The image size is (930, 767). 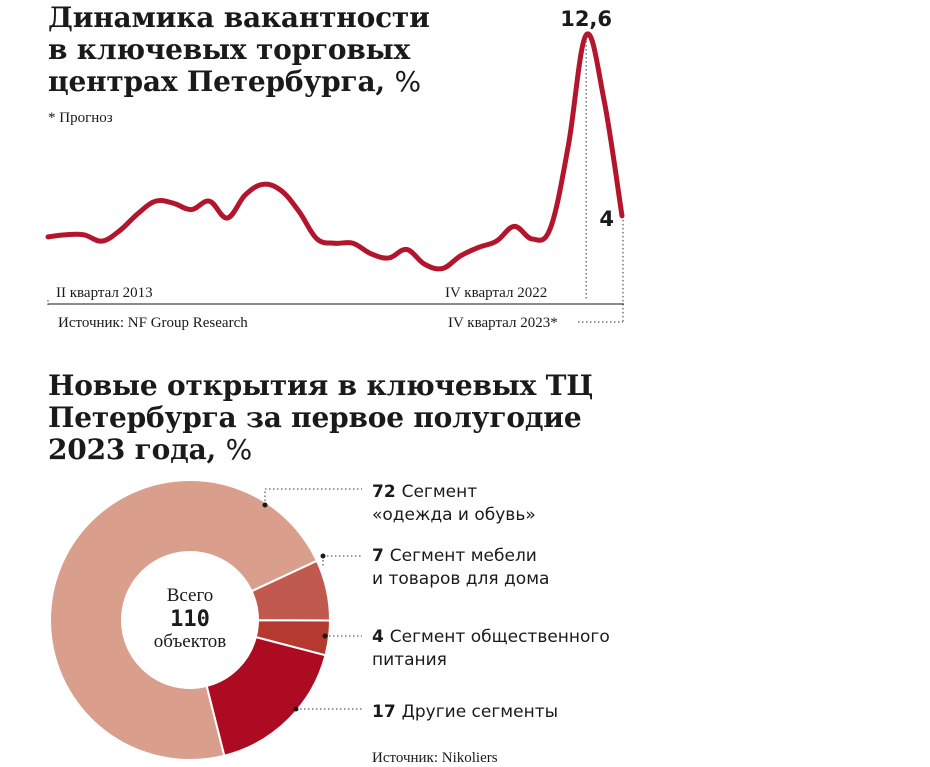 What do you see at coordinates (496, 293) in the screenshot?
I see `x-mid-label: IV квартал 2022` at bounding box center [496, 293].